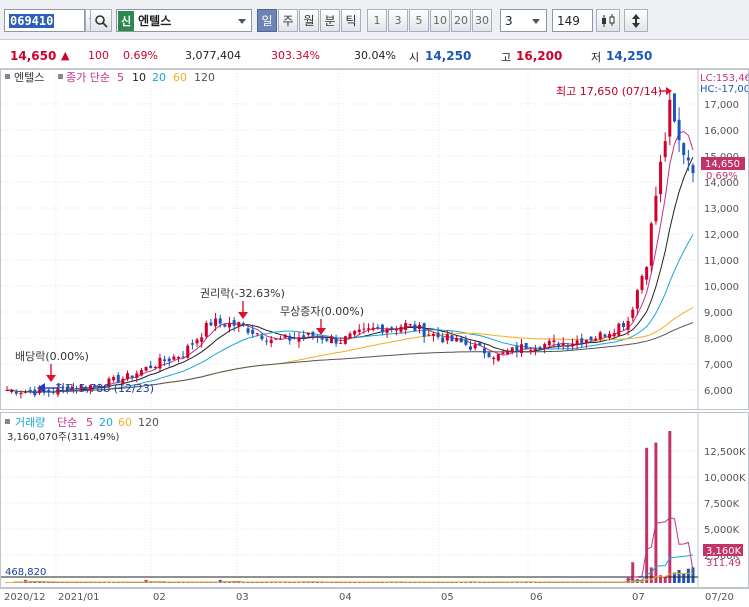 The width and height of the screenshot is (749, 607). What do you see at coordinates (725, 478) in the screenshot?
I see `volume-tick-label: 10,000K` at bounding box center [725, 478].